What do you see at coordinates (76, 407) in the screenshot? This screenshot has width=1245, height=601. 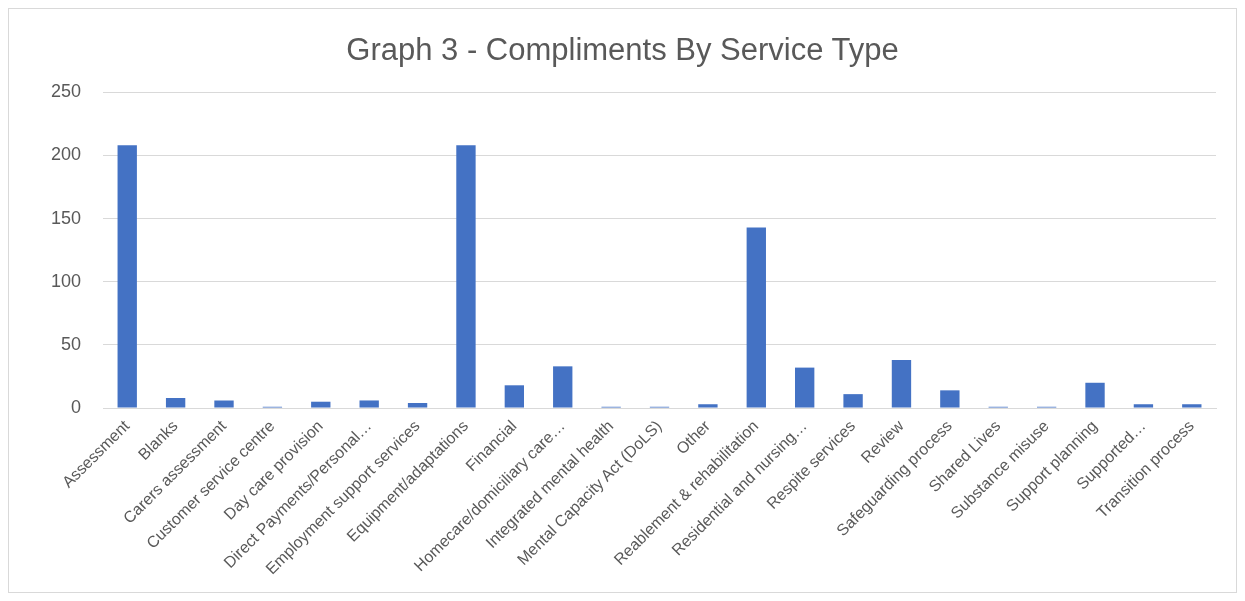 I see `y-tick-label: 0` at bounding box center [76, 407].